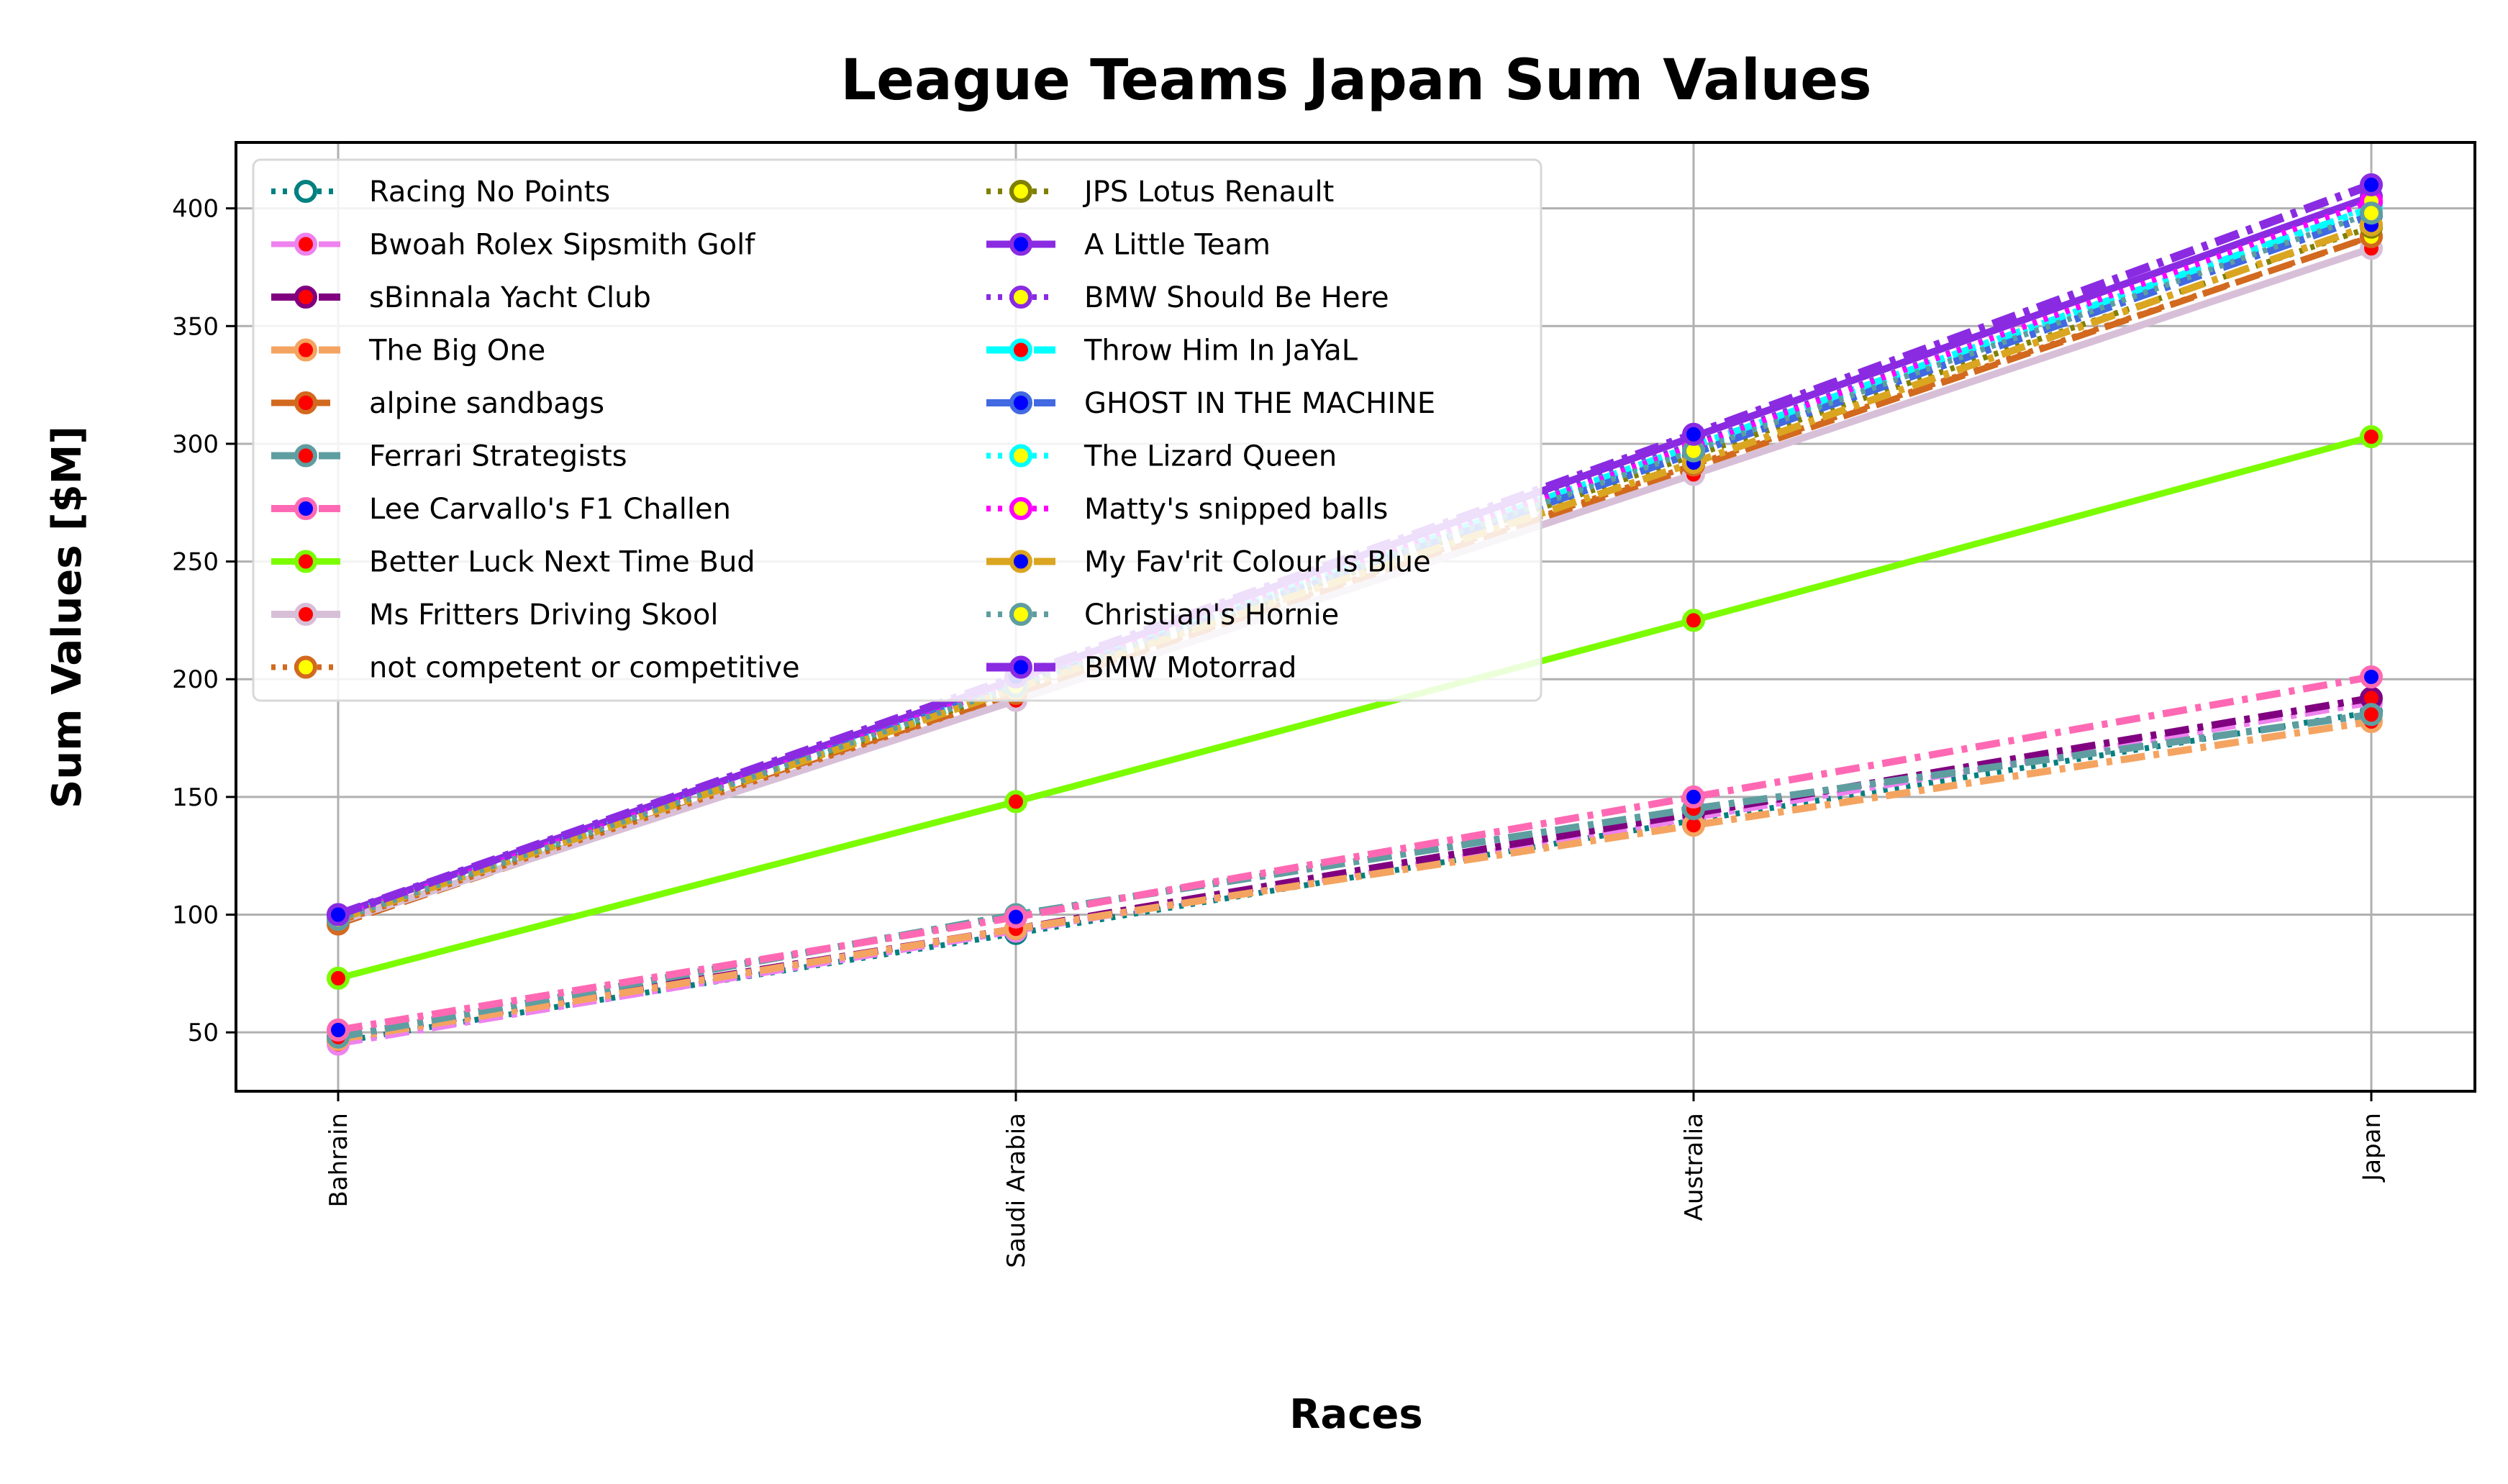  Describe the element at coordinates (195, 326) in the screenshot. I see `y-tick-label: 350` at that location.